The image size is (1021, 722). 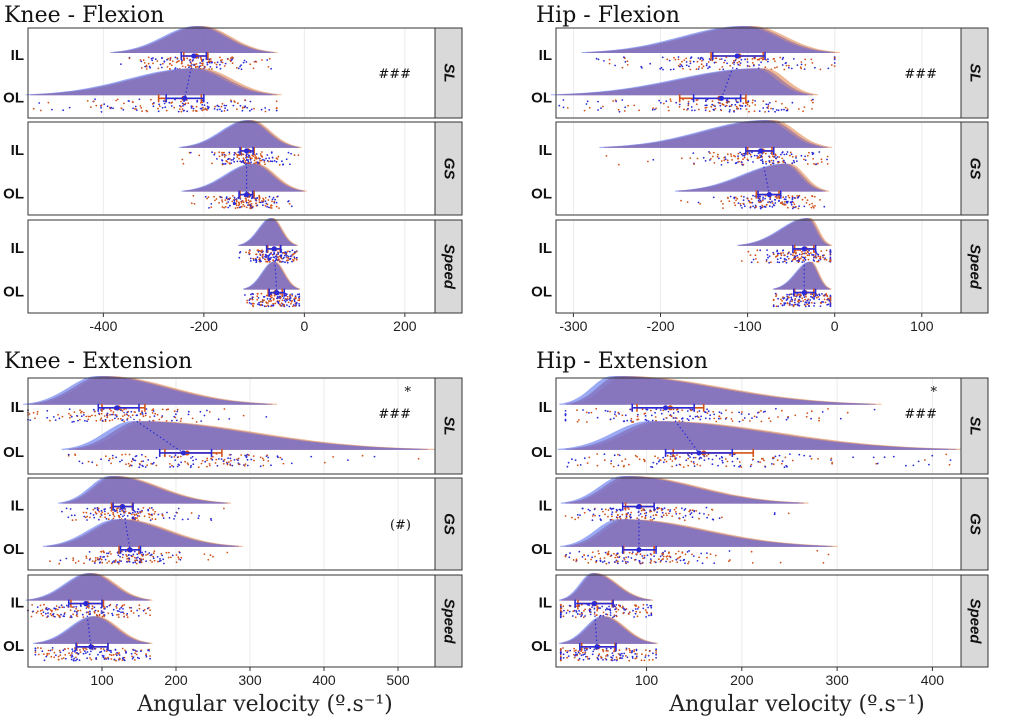 I want to click on mean-connector, so click(x=682, y=430).